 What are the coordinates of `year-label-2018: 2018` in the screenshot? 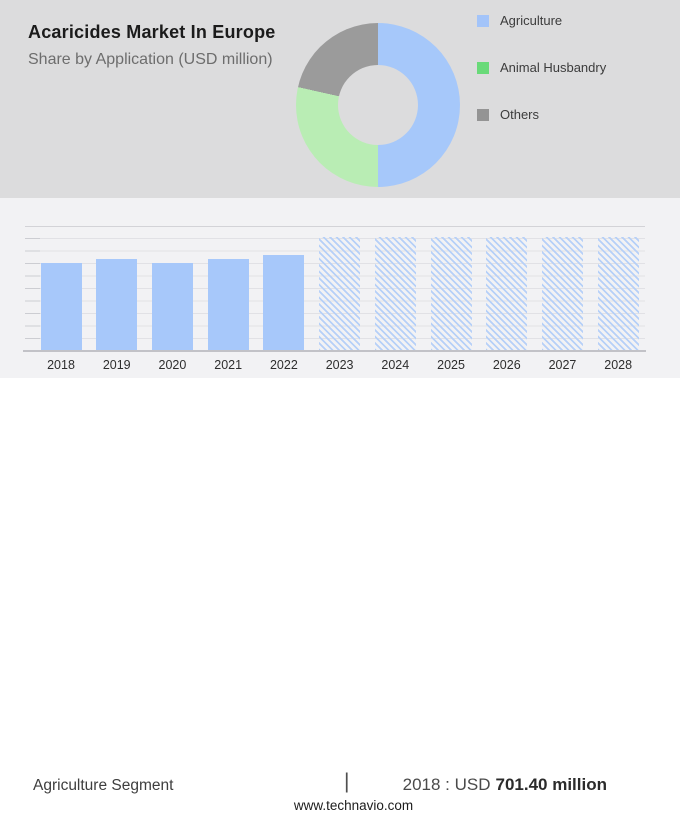 It's located at (61, 365).